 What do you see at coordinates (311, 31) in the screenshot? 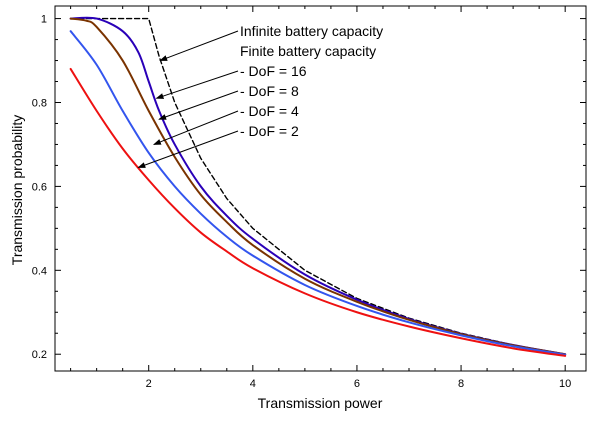
I see `annotation-infinite-battery-capacity: Infinite battery capacity` at bounding box center [311, 31].